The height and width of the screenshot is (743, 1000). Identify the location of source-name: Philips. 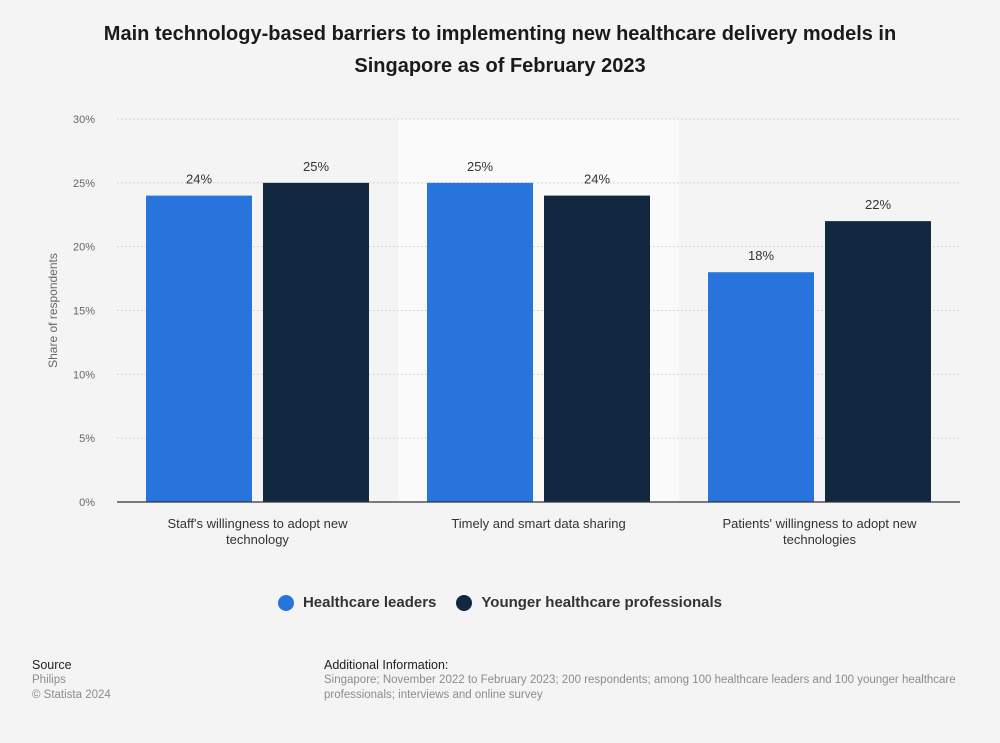
(49, 680).